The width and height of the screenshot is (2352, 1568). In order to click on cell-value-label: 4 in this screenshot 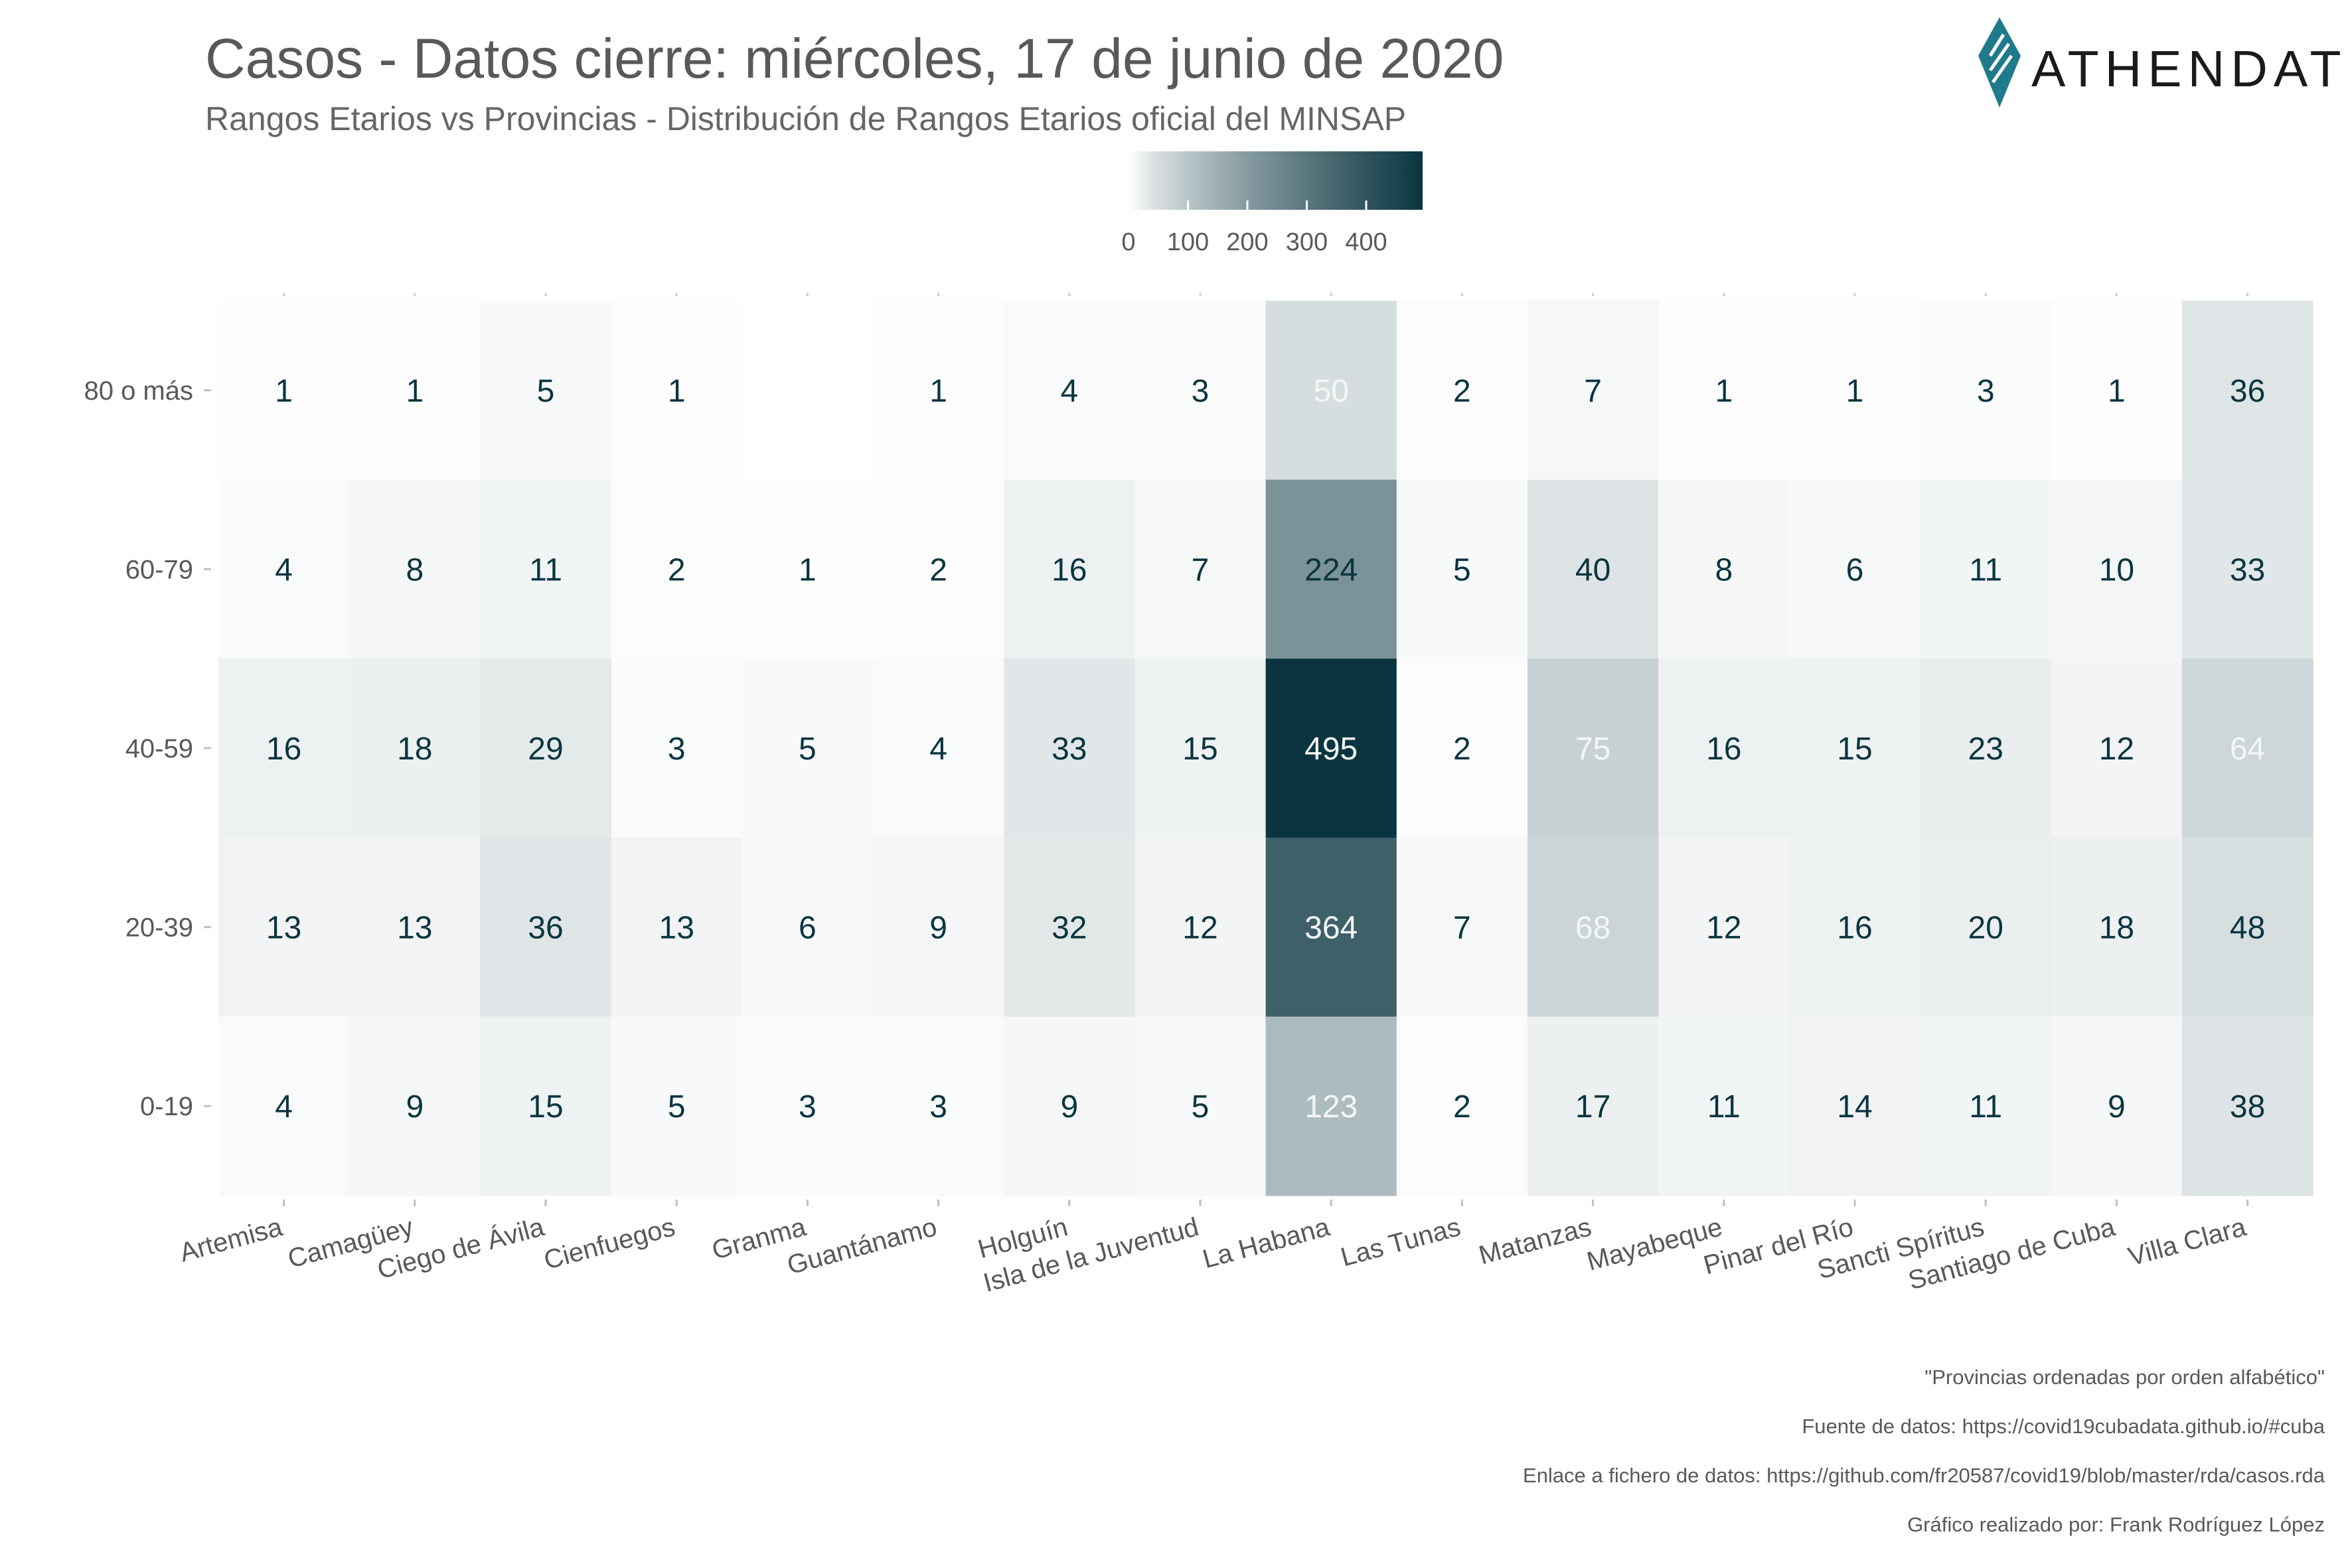, I will do `click(938, 749)`.